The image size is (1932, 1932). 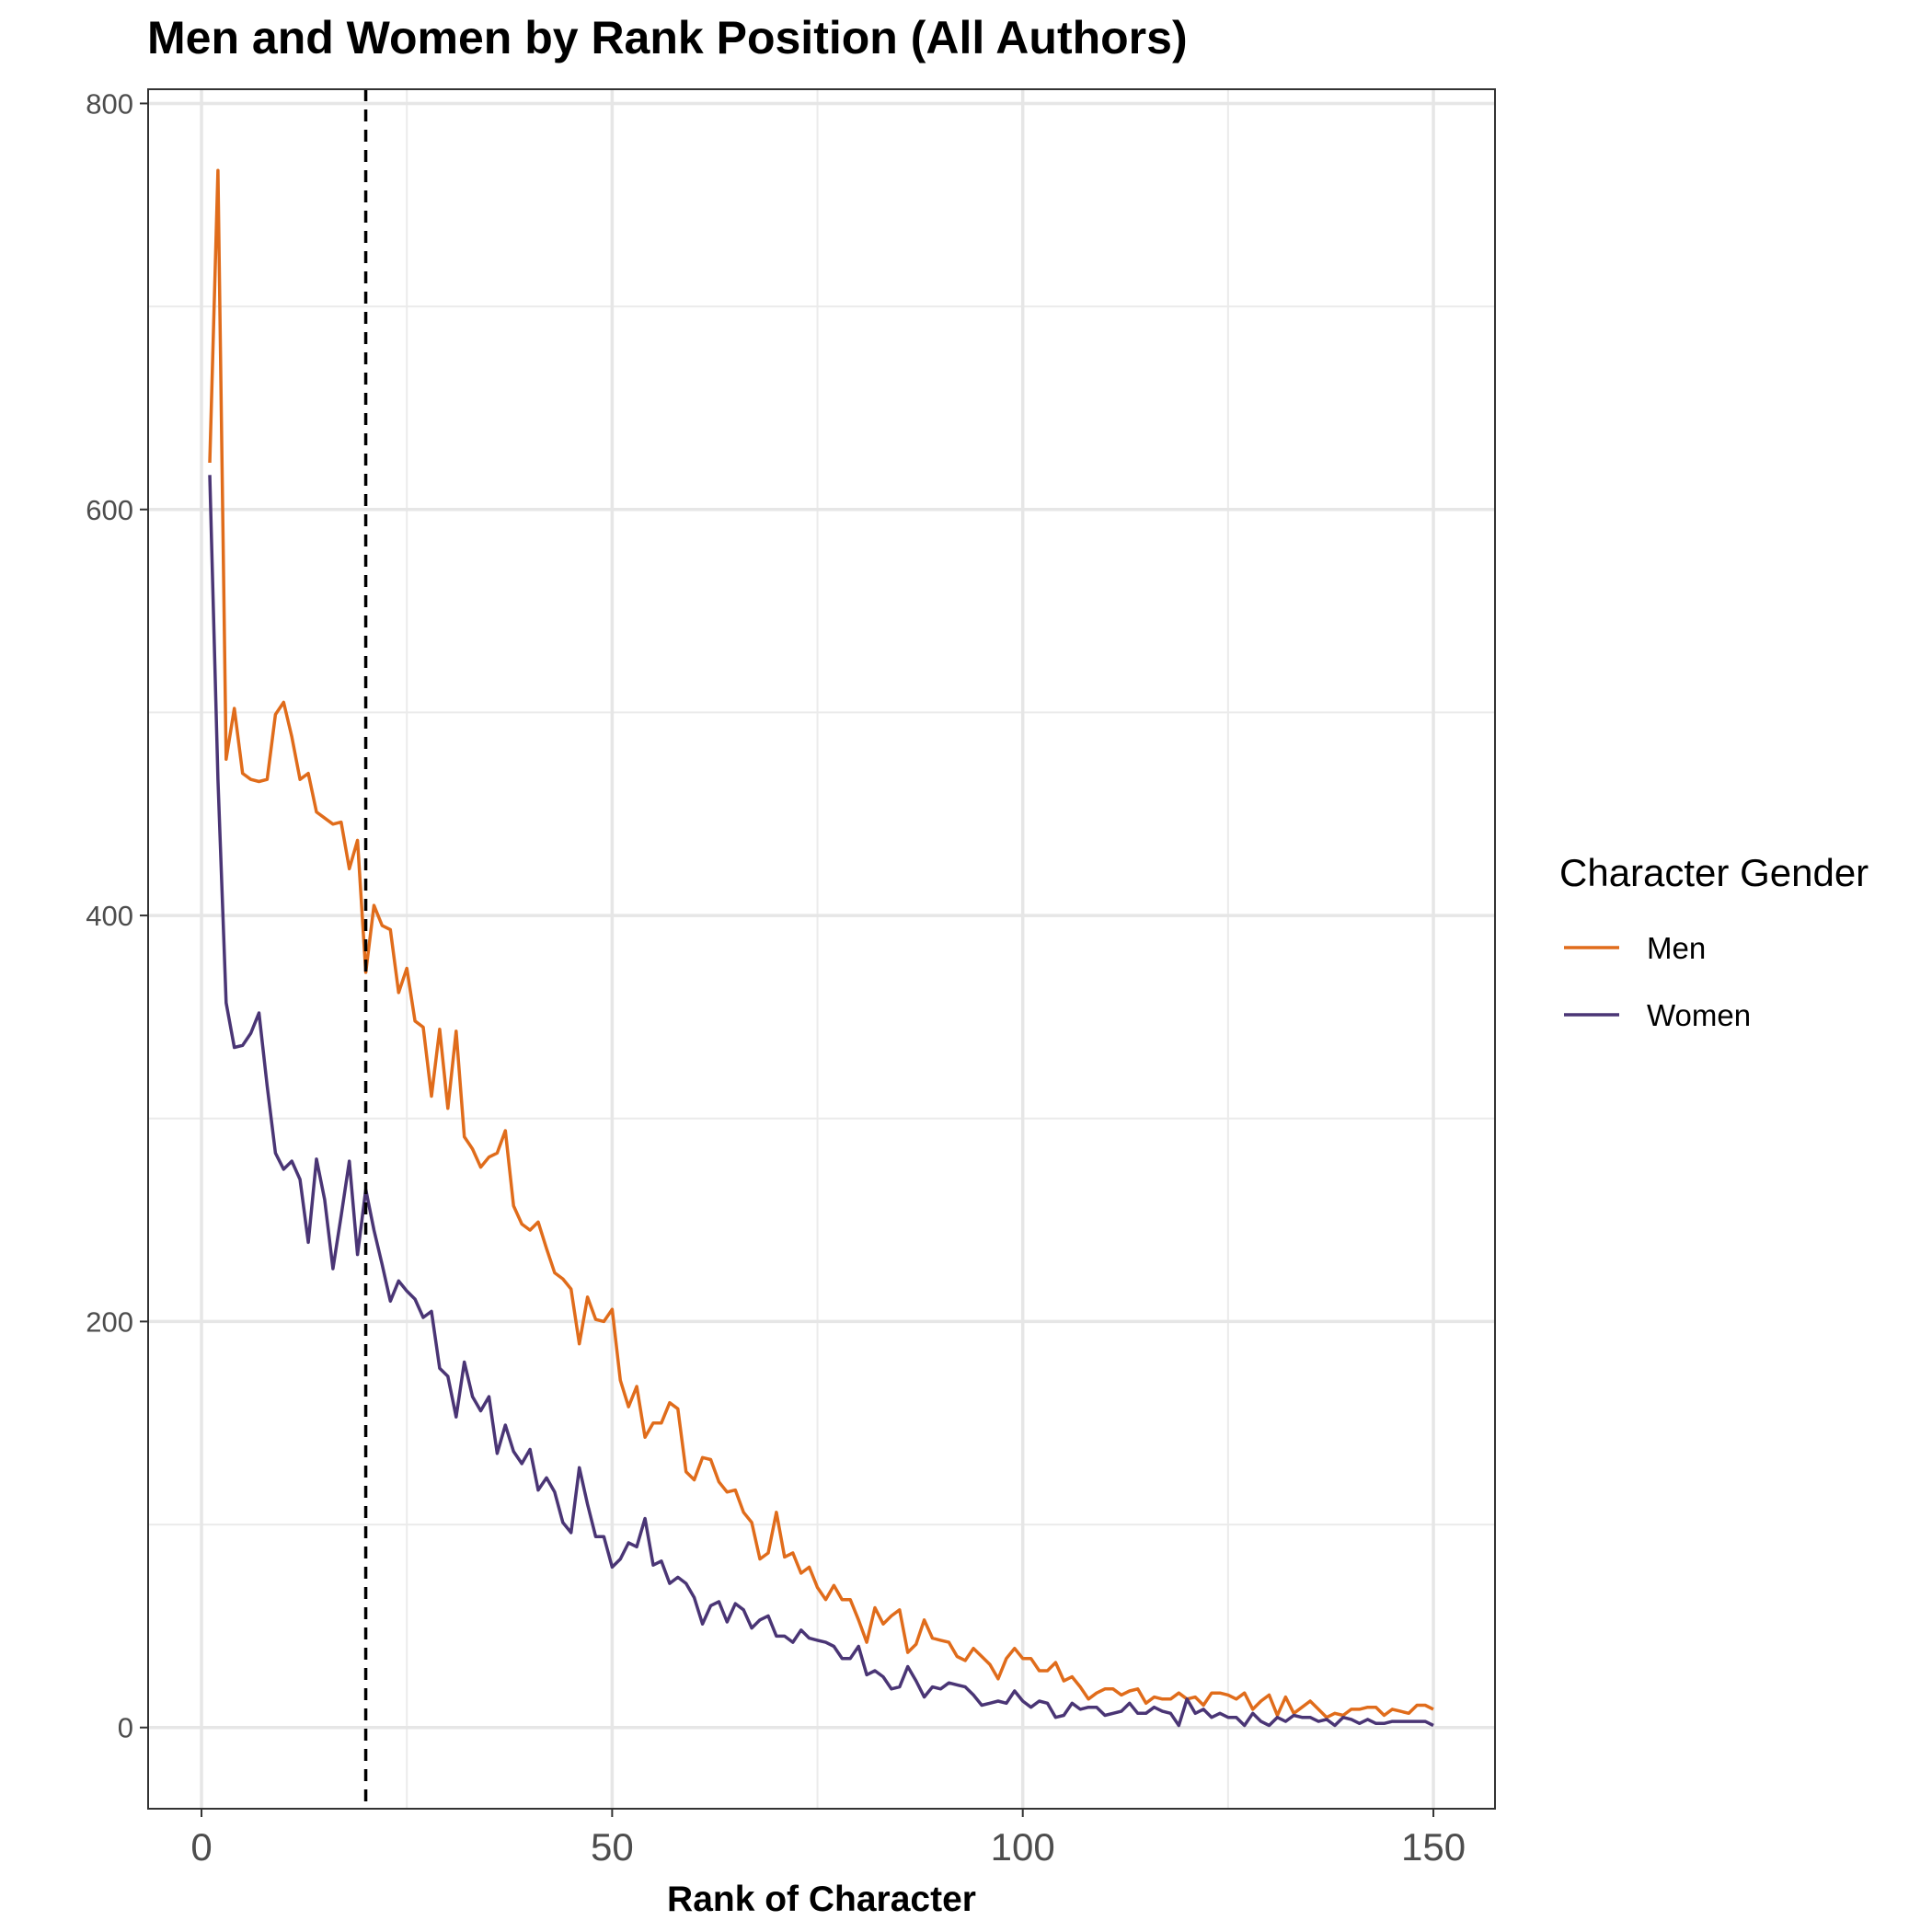 What do you see at coordinates (109, 103) in the screenshot?
I see `y-tick-label: 800` at bounding box center [109, 103].